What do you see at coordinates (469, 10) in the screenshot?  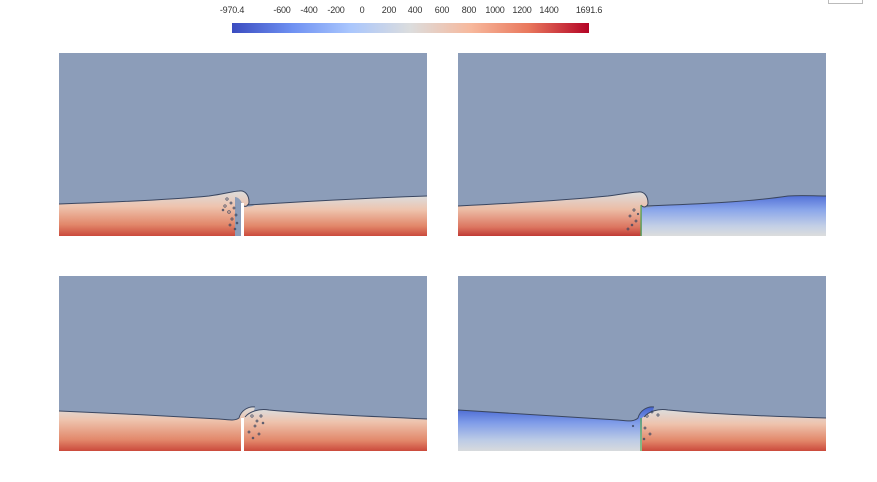 I see `colorbar-tick: 800` at bounding box center [469, 10].